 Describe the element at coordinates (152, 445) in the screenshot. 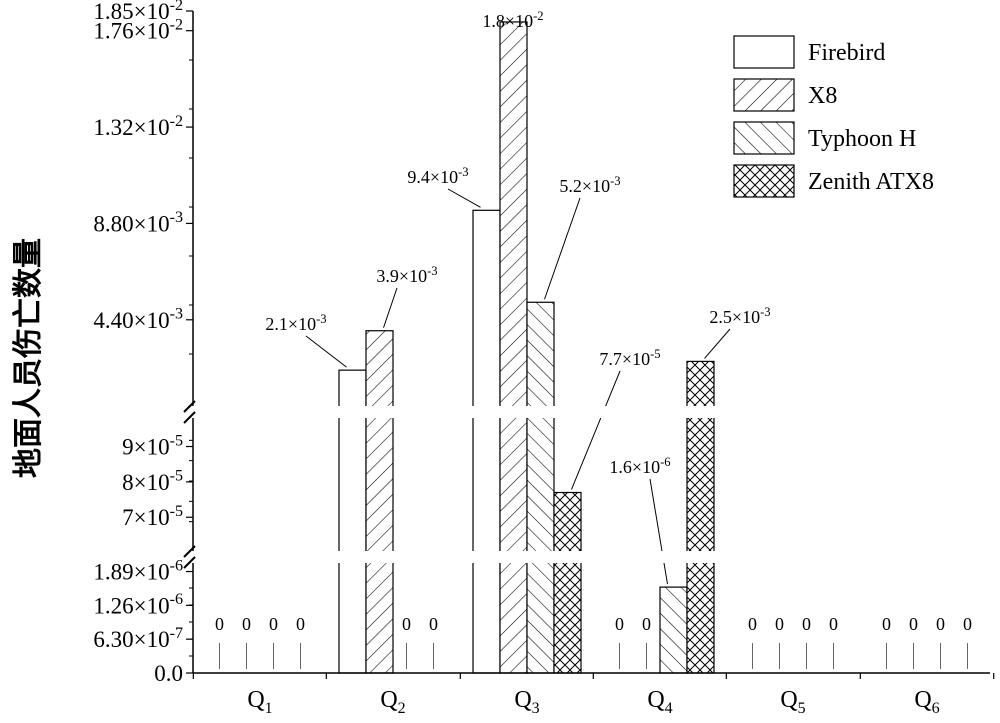

I see `y-tick-label: 9×10⁻⁵` at that location.